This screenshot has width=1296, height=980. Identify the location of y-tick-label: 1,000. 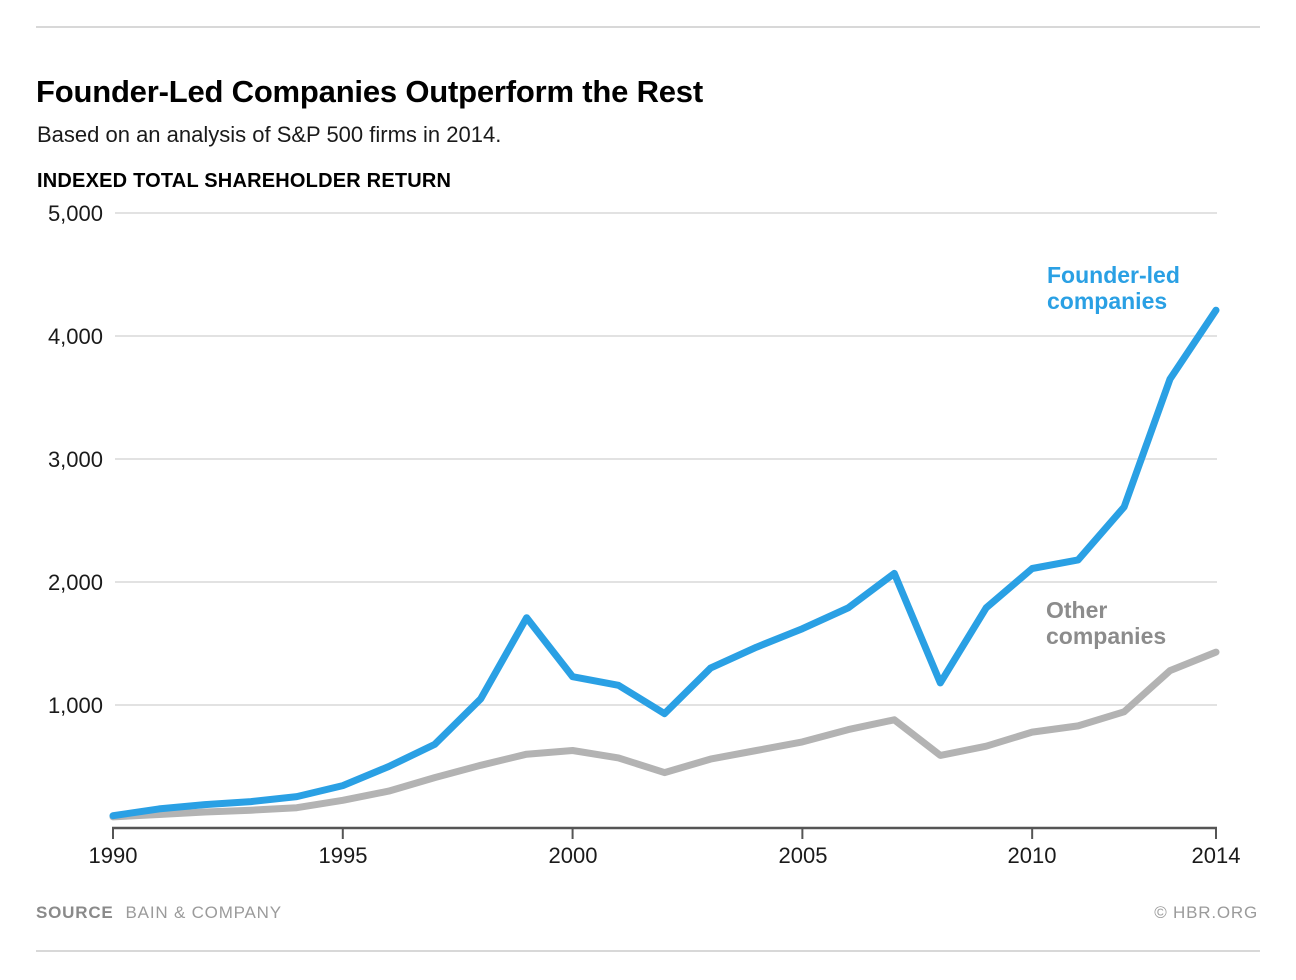
(75, 705).